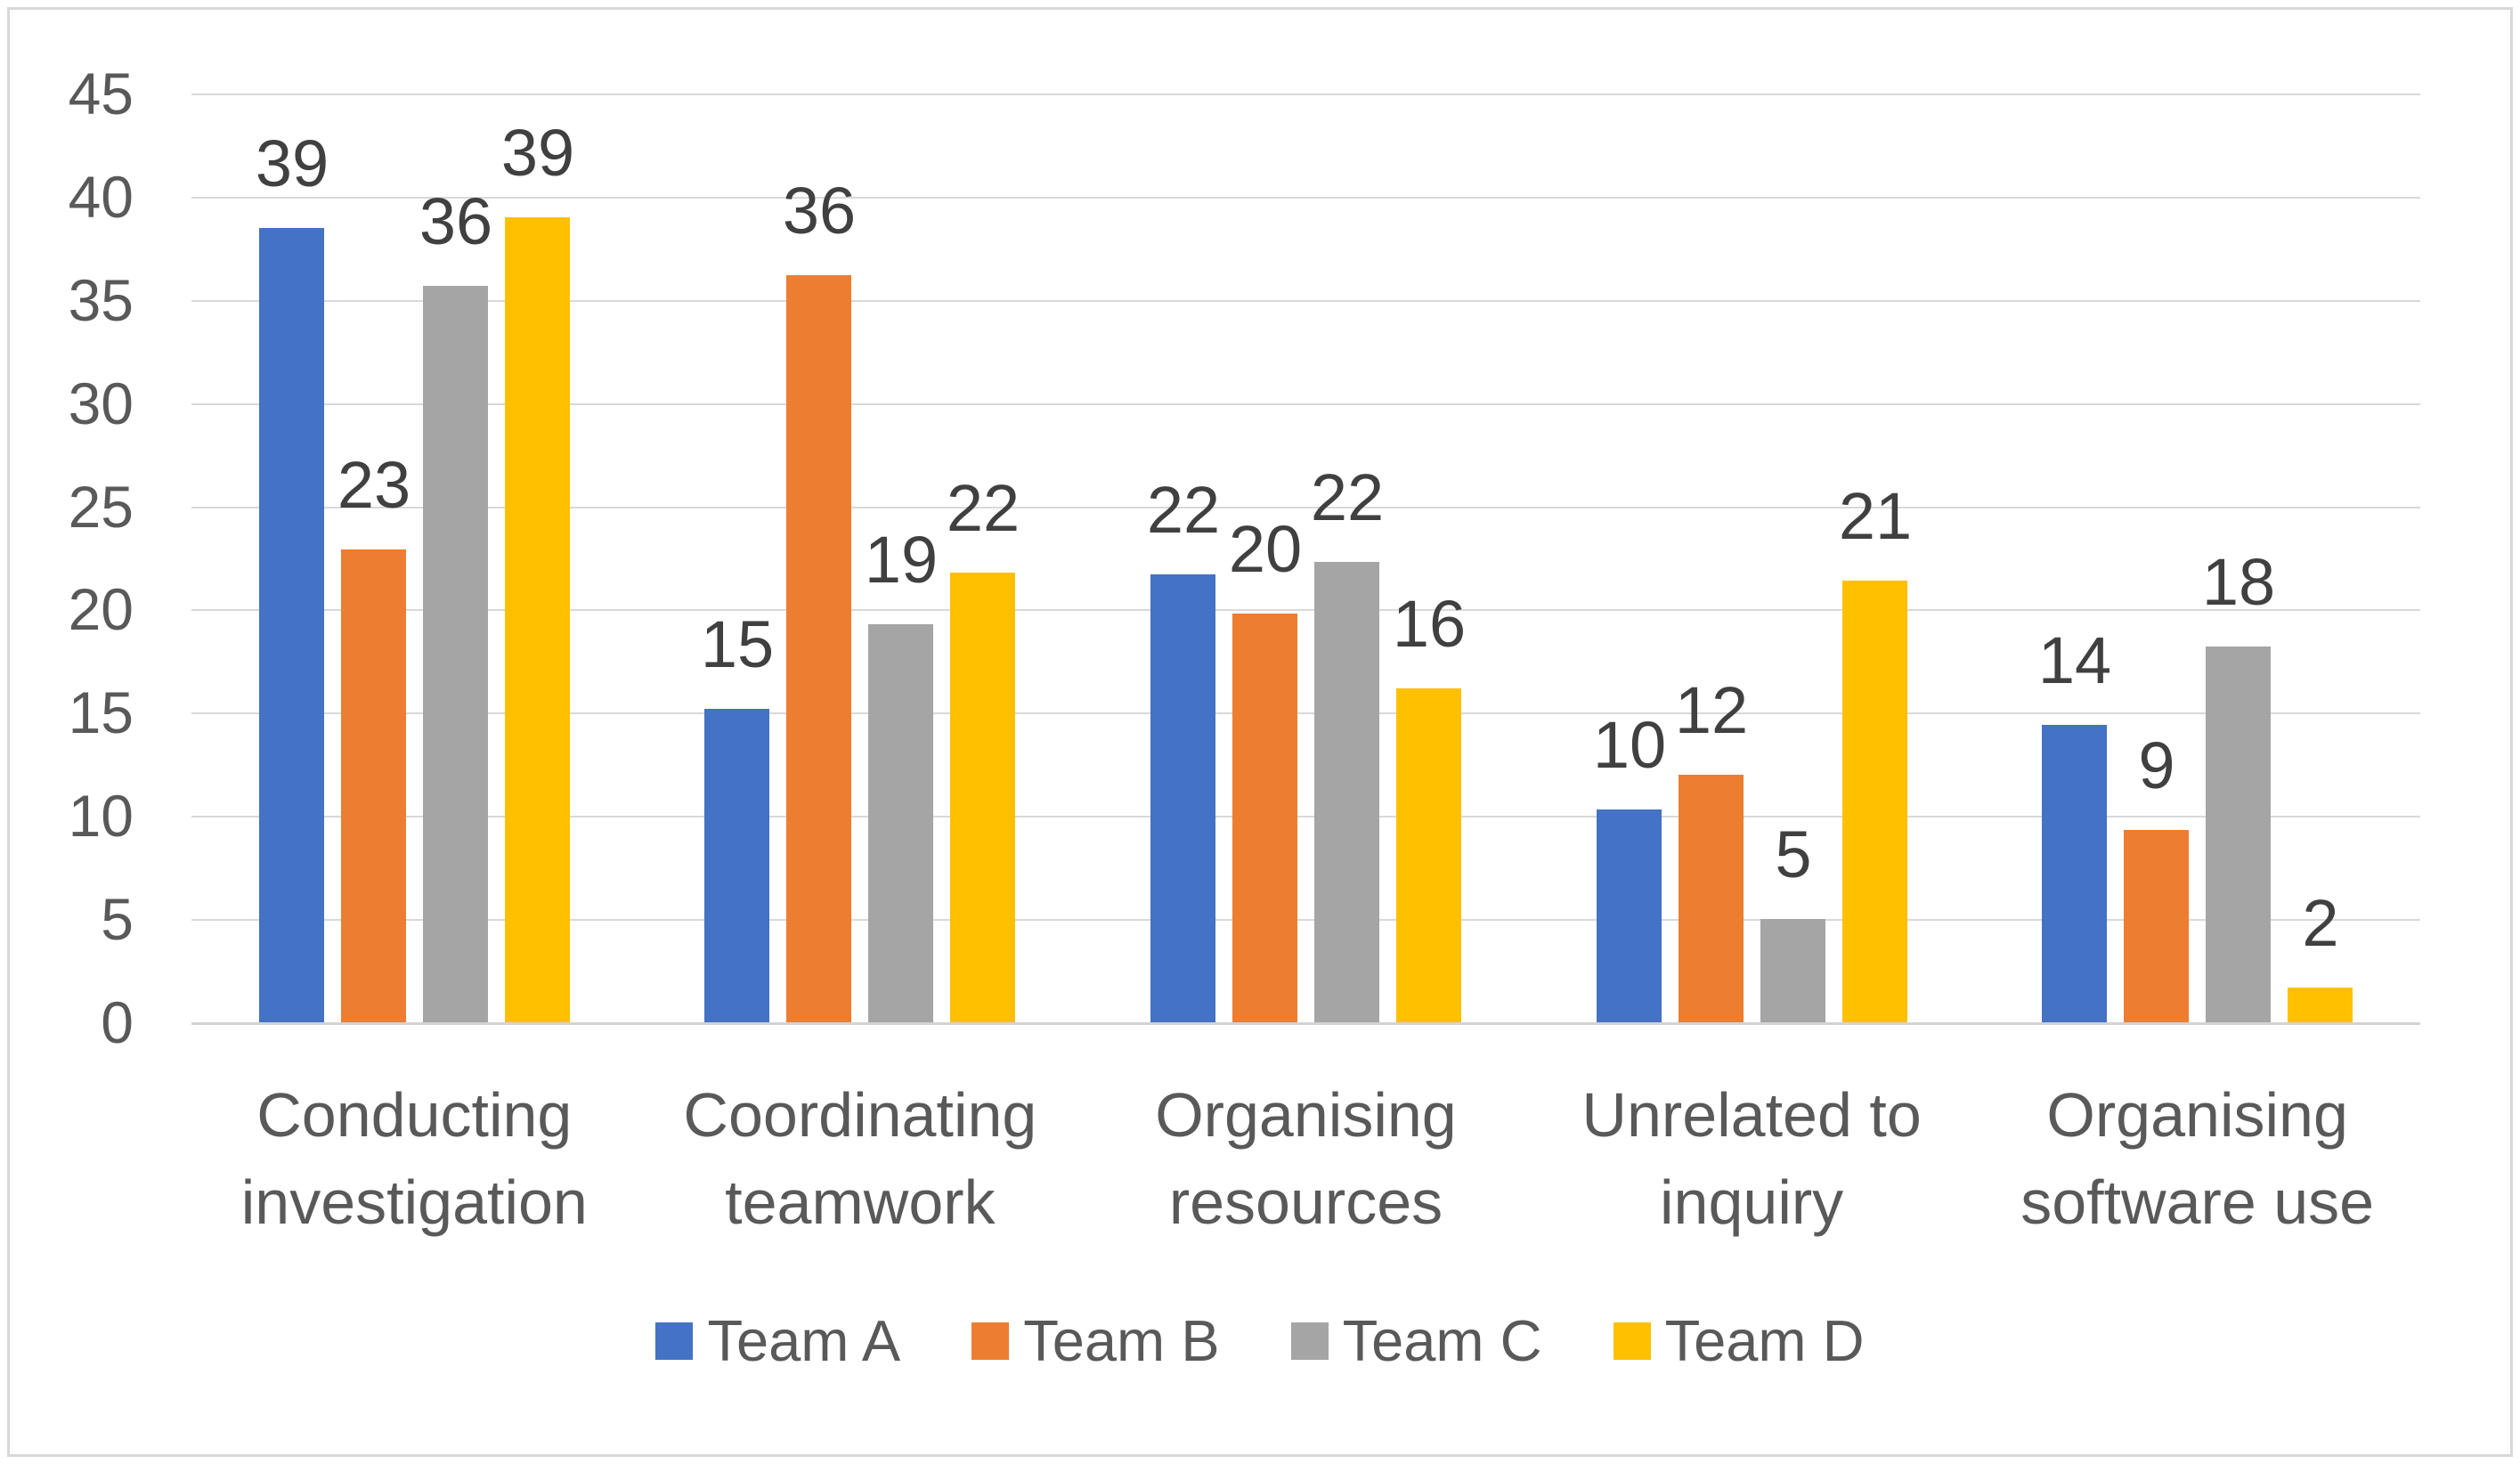 Image resolution: width=2520 pixels, height=1464 pixels. I want to click on bar-value-label: 16, so click(1429, 624).